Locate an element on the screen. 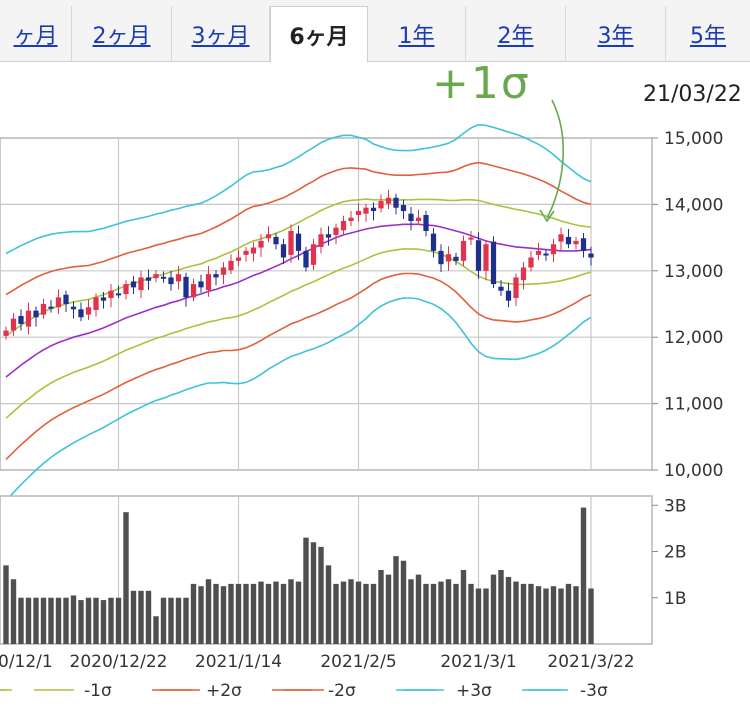 This screenshot has width=750, height=717. tab-3: 6ヶ月 is located at coordinates (319, 34).